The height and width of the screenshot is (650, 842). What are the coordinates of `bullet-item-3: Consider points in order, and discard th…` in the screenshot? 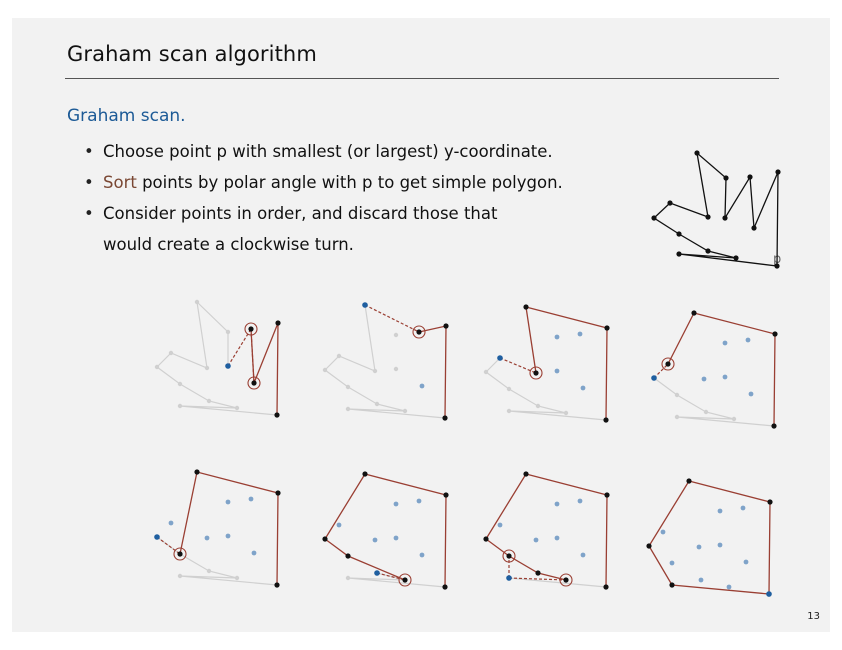 It's located at (323, 229).